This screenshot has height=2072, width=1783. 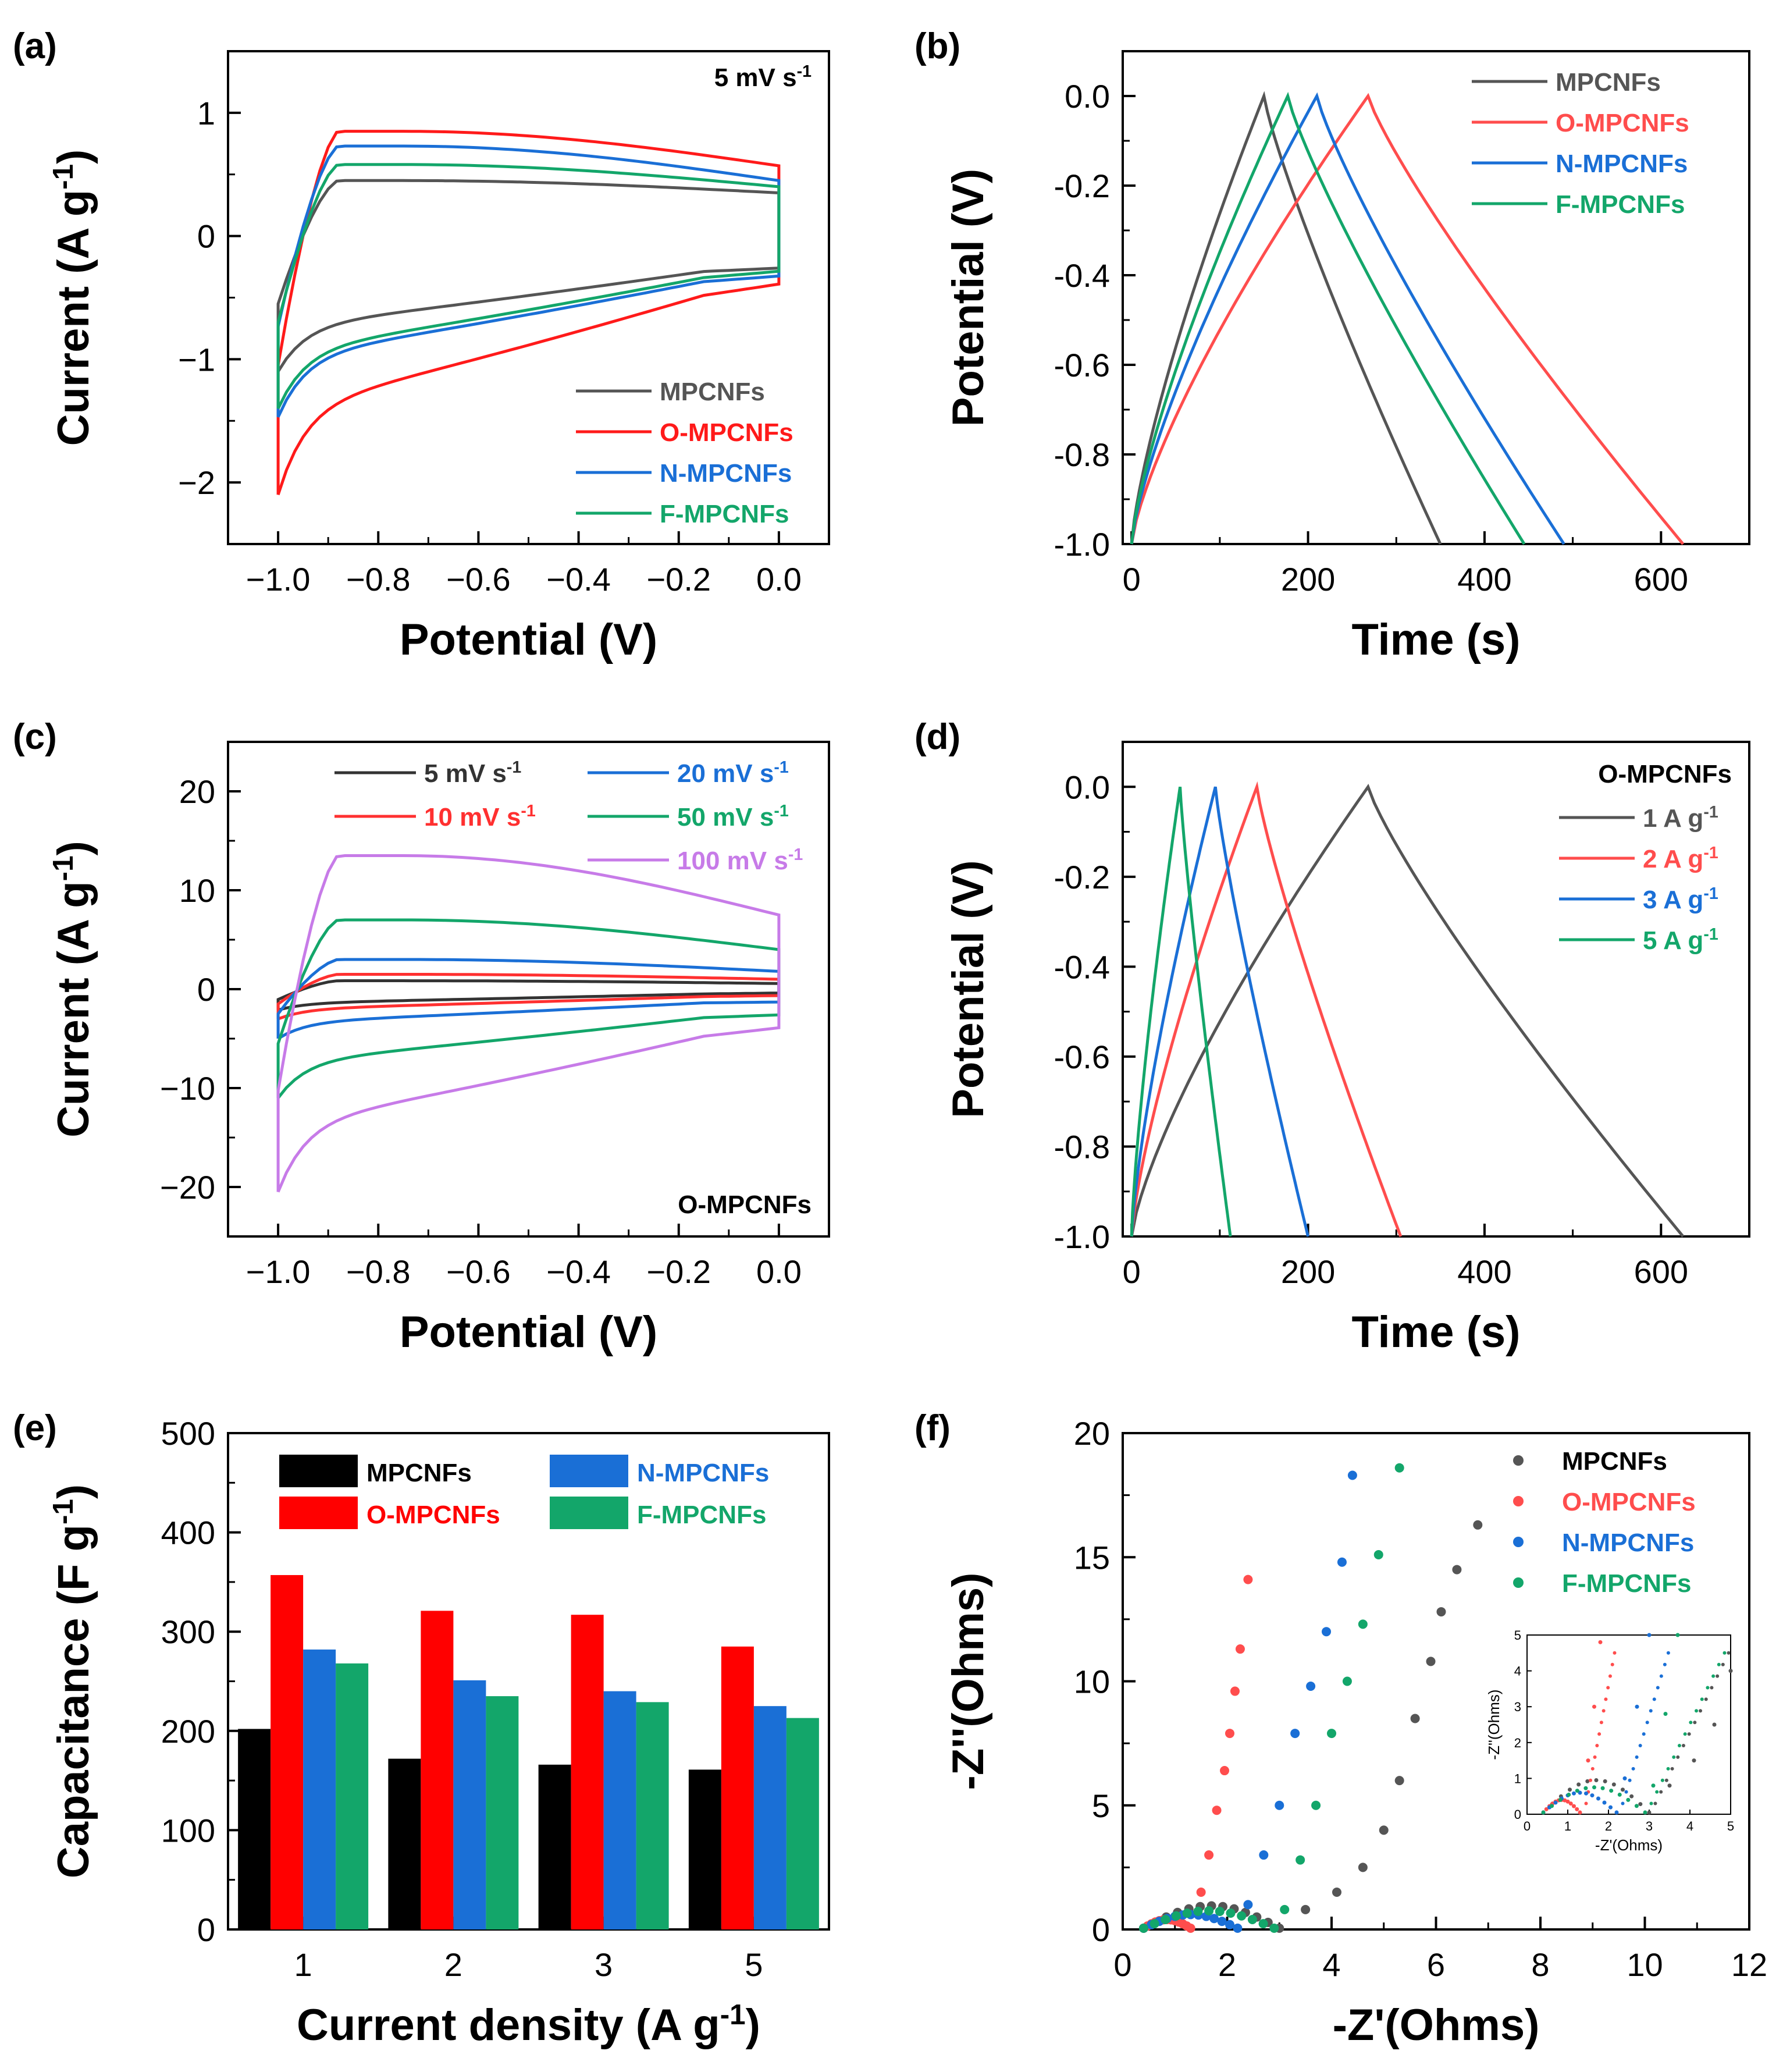 I want to click on y-tick-label: 0, so click(x=206, y=989).